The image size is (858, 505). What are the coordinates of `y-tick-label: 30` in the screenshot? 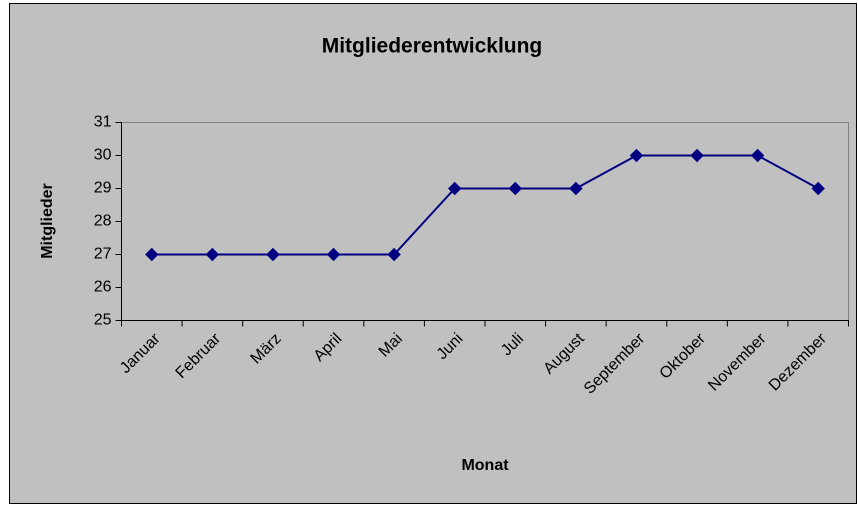 It's located at (103, 155).